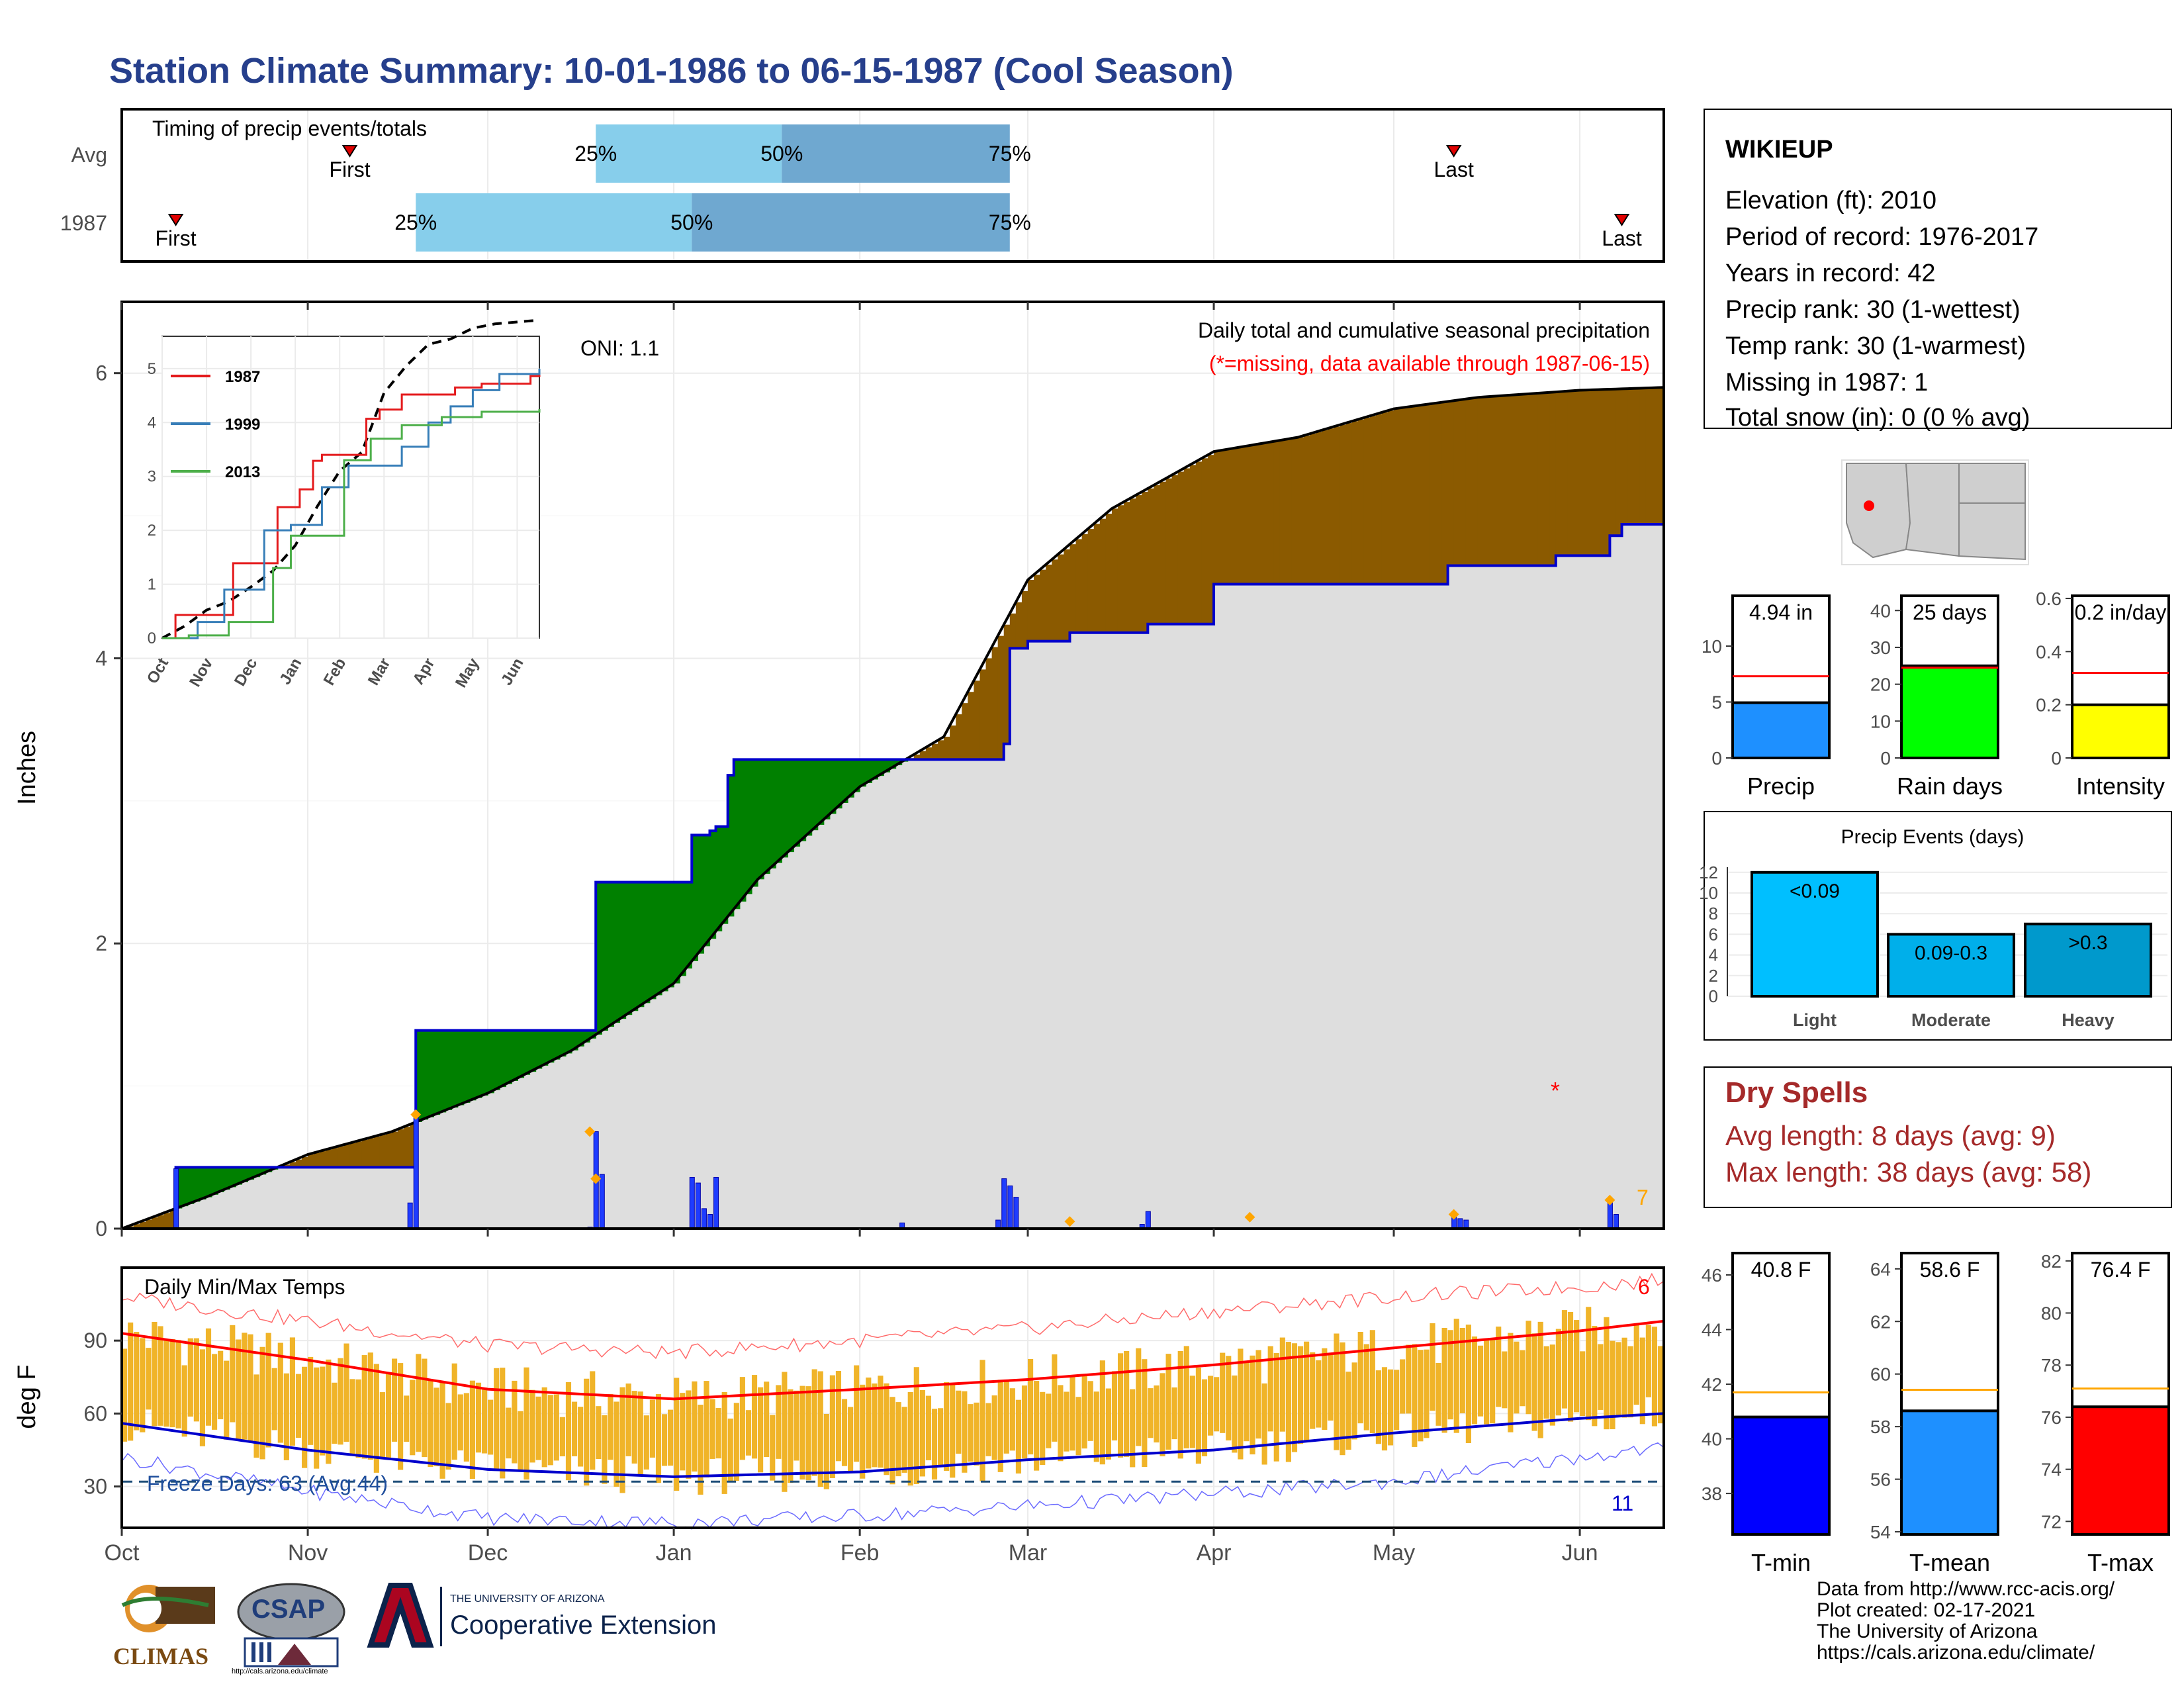 Image resolution: width=2184 pixels, height=1688 pixels. I want to click on timing-pct-label: 75%, so click(1010, 153).